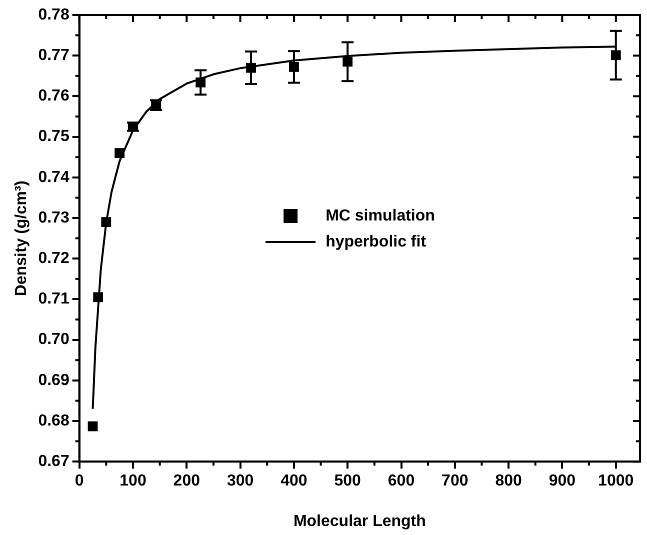  What do you see at coordinates (21, 238) in the screenshot?
I see `y-axis-title: Density (g/cm³)` at bounding box center [21, 238].